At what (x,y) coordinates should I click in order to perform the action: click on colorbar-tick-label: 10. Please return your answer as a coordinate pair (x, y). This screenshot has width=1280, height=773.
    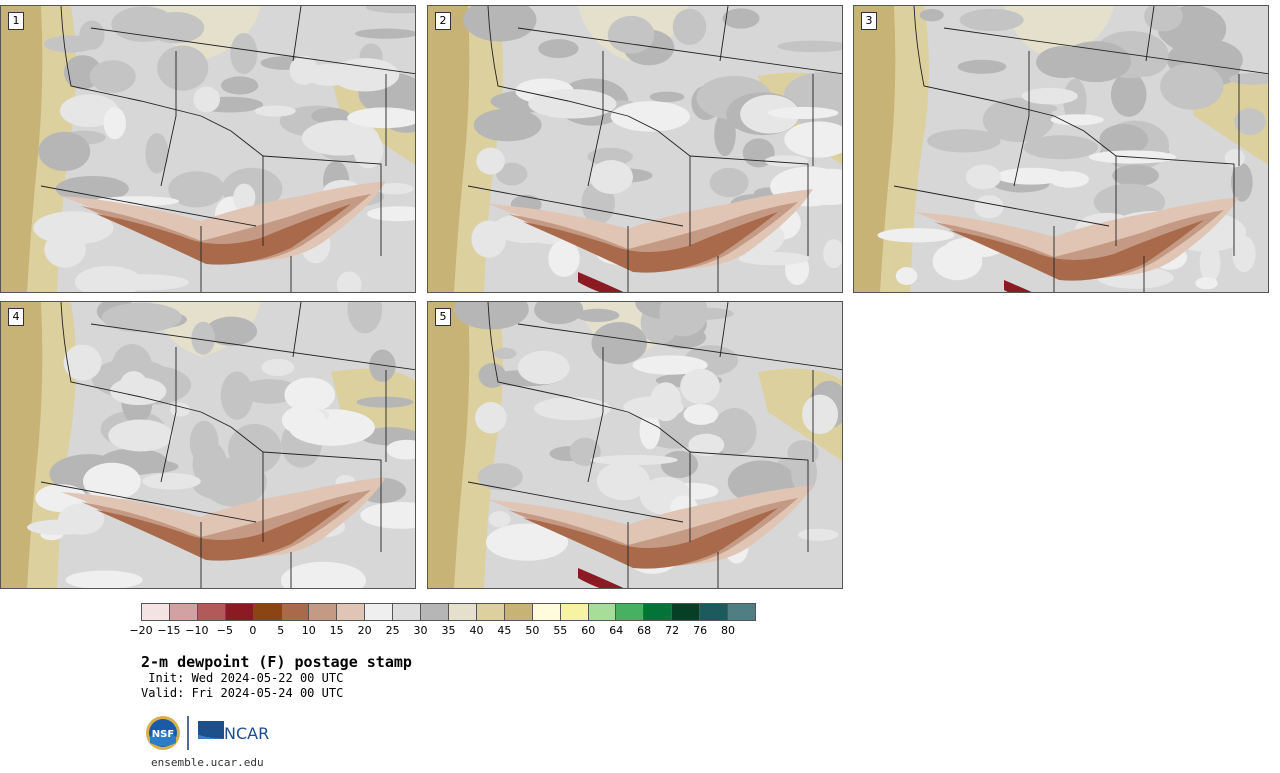
    Looking at the image, I should click on (308, 630).